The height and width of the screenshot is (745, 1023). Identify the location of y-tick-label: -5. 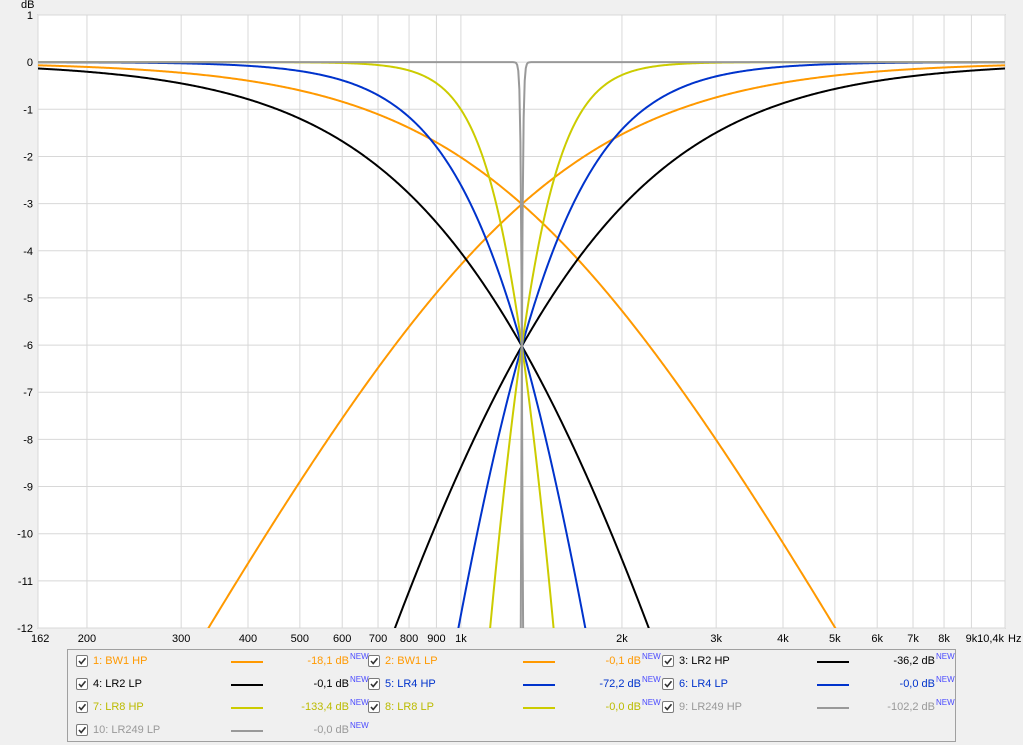
(28, 299).